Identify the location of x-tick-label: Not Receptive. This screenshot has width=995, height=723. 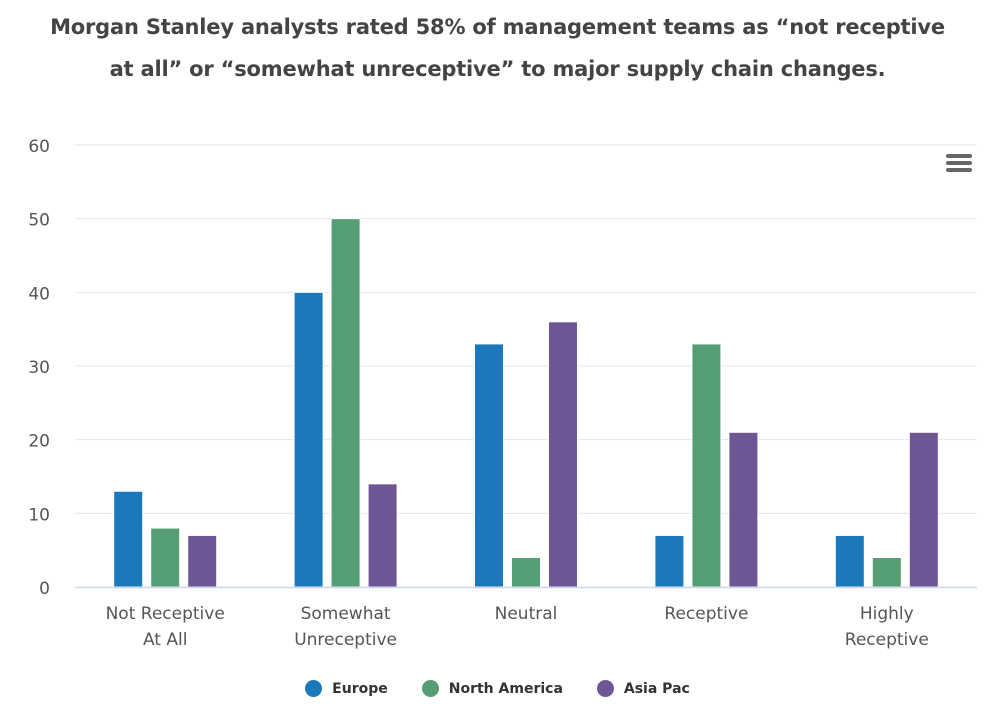
(165, 614).